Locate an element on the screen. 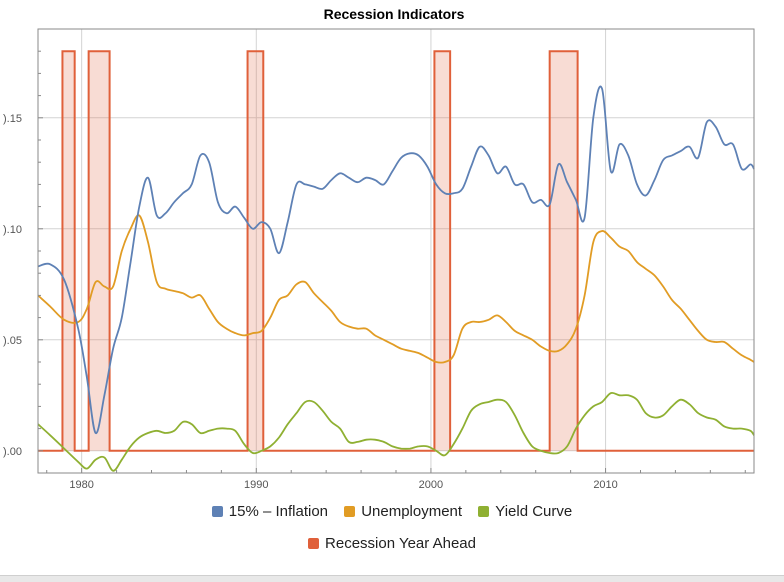 This screenshot has width=784, height=582. legend-label-unemployment: Unemployment is located at coordinates (412, 511).